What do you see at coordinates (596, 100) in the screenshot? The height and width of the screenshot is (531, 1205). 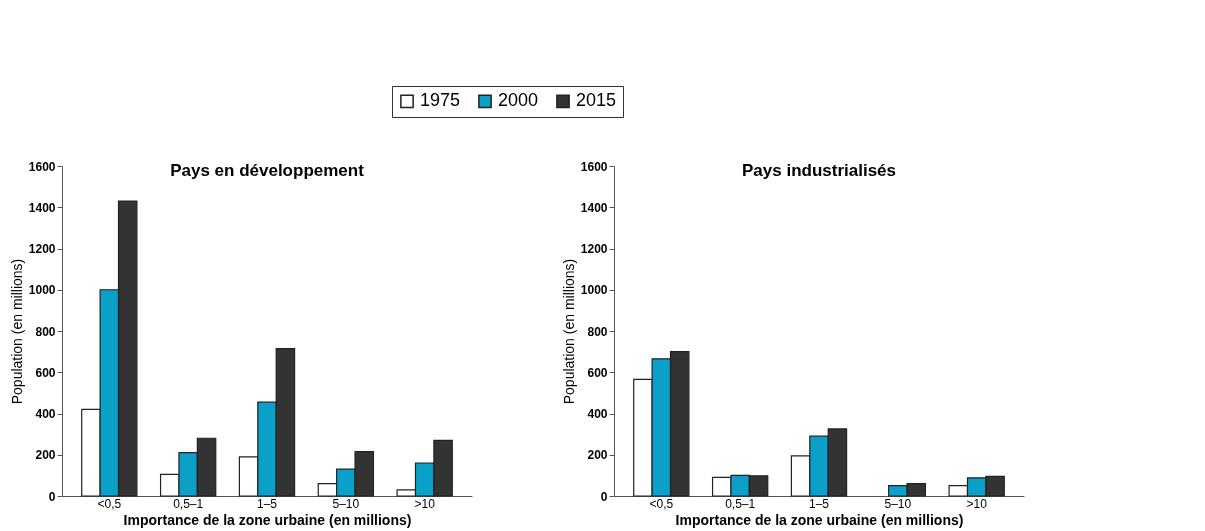 I see `legend-label: 2015` at bounding box center [596, 100].